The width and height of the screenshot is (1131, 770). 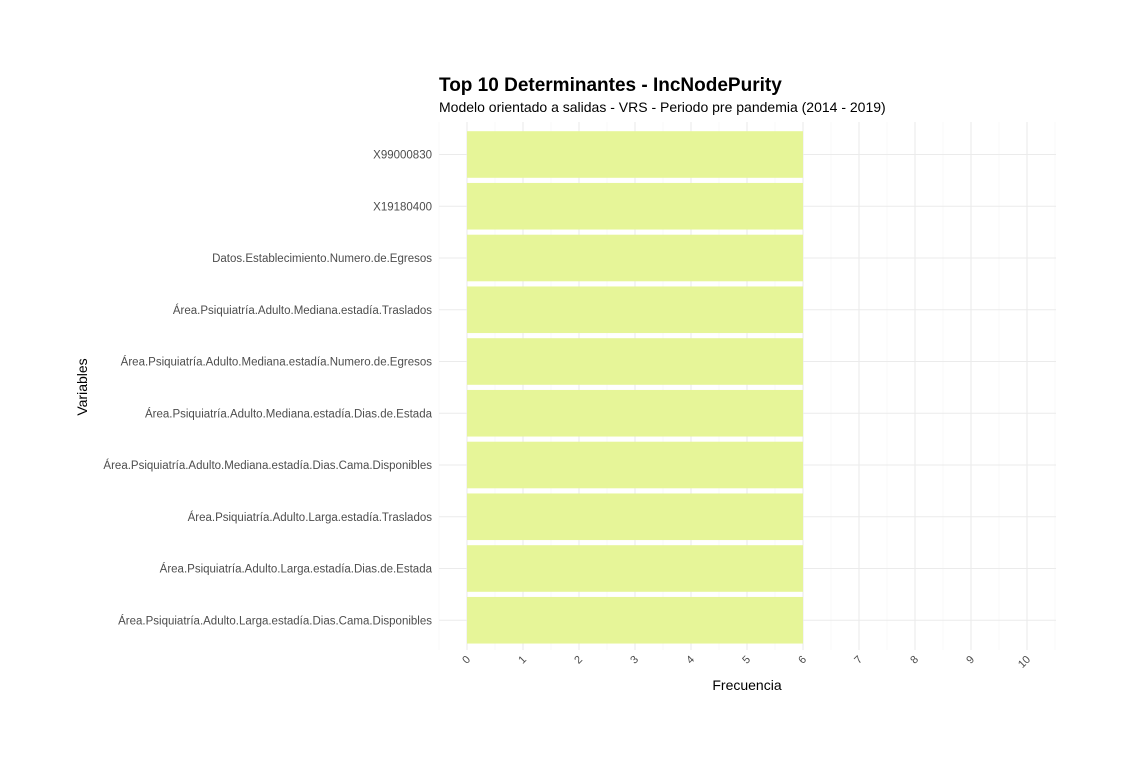 What do you see at coordinates (970, 660) in the screenshot?
I see `x-tick-label: 9` at bounding box center [970, 660].